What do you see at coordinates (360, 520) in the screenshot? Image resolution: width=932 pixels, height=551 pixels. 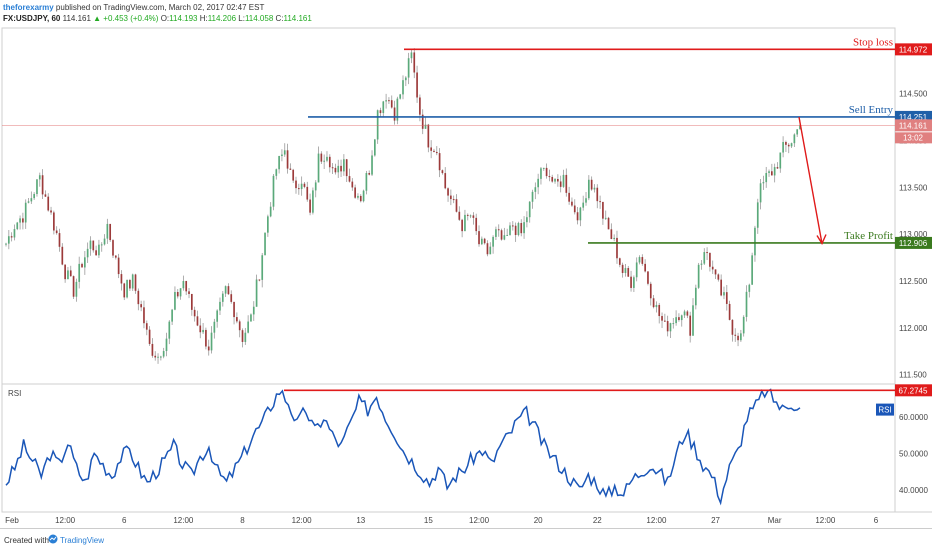 I see `time-tick-label: 13` at bounding box center [360, 520].